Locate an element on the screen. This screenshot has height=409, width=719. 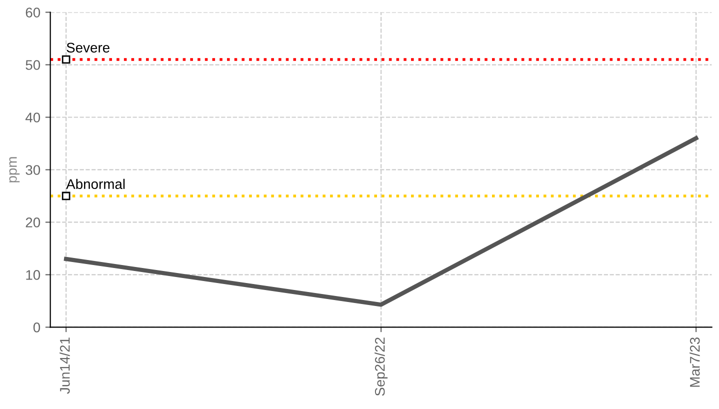
y-axis-title: ppm is located at coordinates (14, 169).